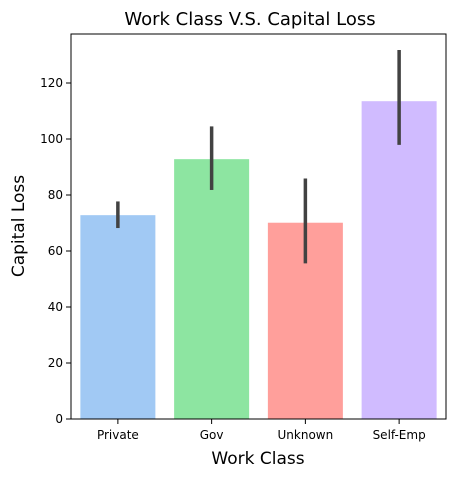  Describe the element at coordinates (118, 435) in the screenshot. I see `x-tick-label: Private` at that location.